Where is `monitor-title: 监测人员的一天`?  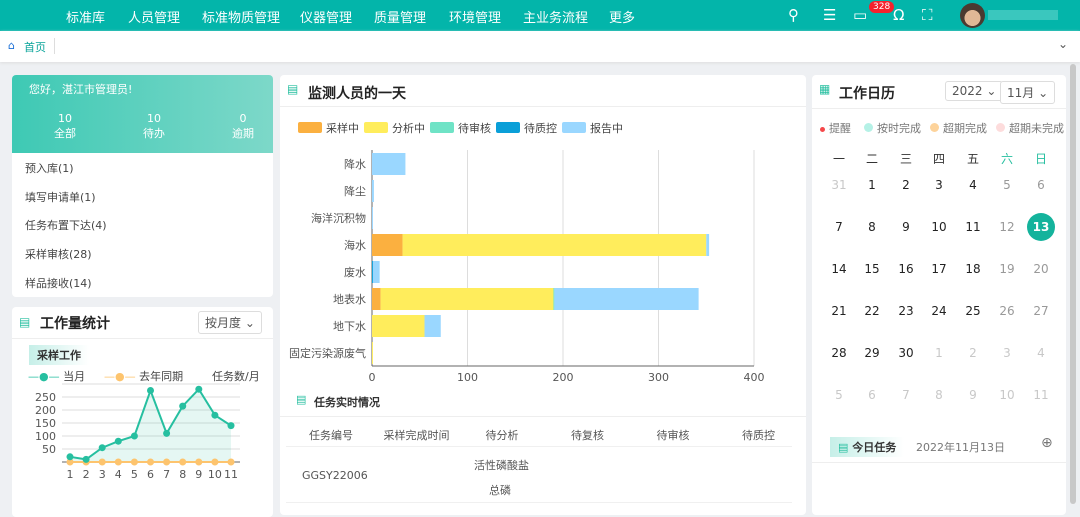
monitor-title: 监测人员的一天 is located at coordinates (357, 94).